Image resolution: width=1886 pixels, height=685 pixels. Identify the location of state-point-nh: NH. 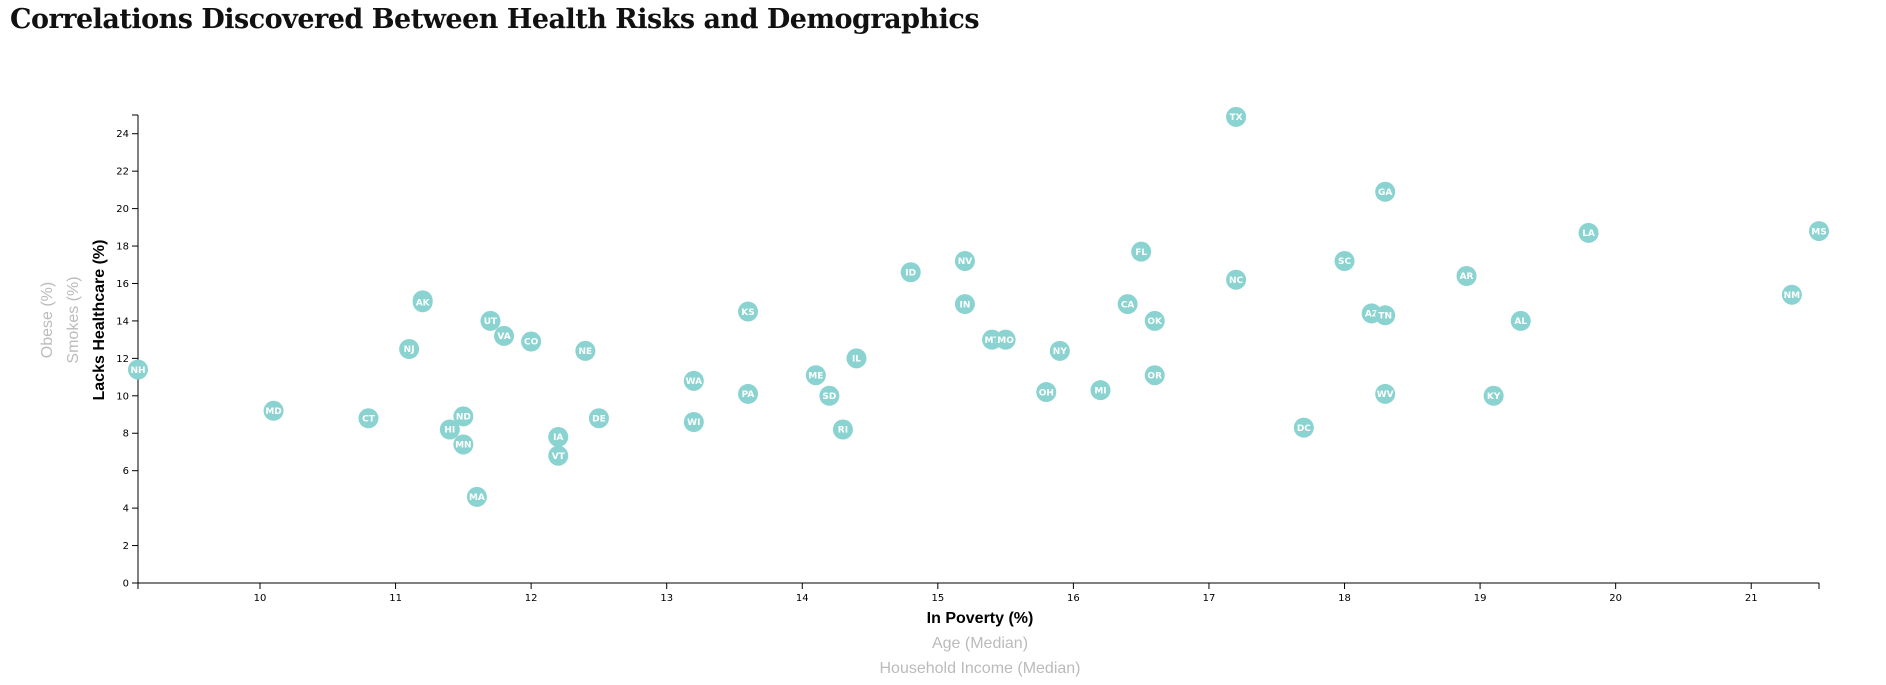
(138, 369).